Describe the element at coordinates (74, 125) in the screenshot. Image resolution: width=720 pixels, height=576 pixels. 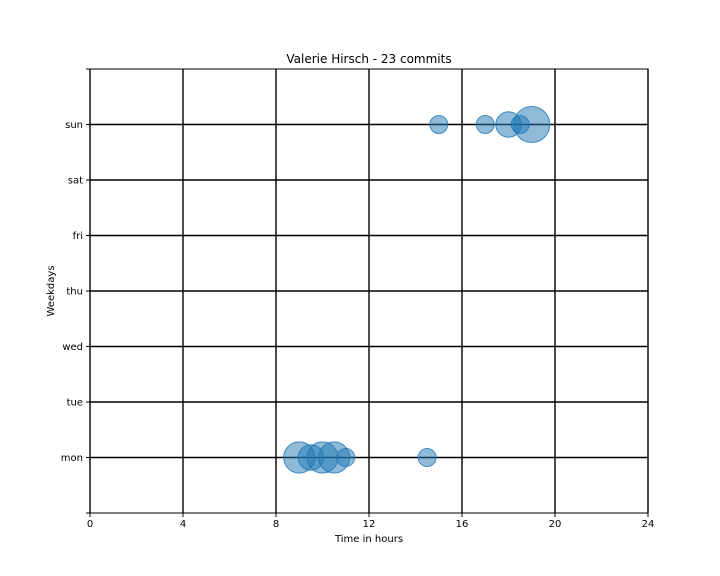
I see `y-tick-label: sun` at that location.